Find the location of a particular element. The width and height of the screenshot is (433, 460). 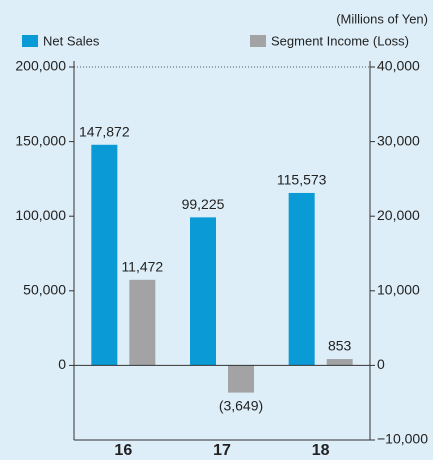

value-label: 11,472 is located at coordinates (142, 267).